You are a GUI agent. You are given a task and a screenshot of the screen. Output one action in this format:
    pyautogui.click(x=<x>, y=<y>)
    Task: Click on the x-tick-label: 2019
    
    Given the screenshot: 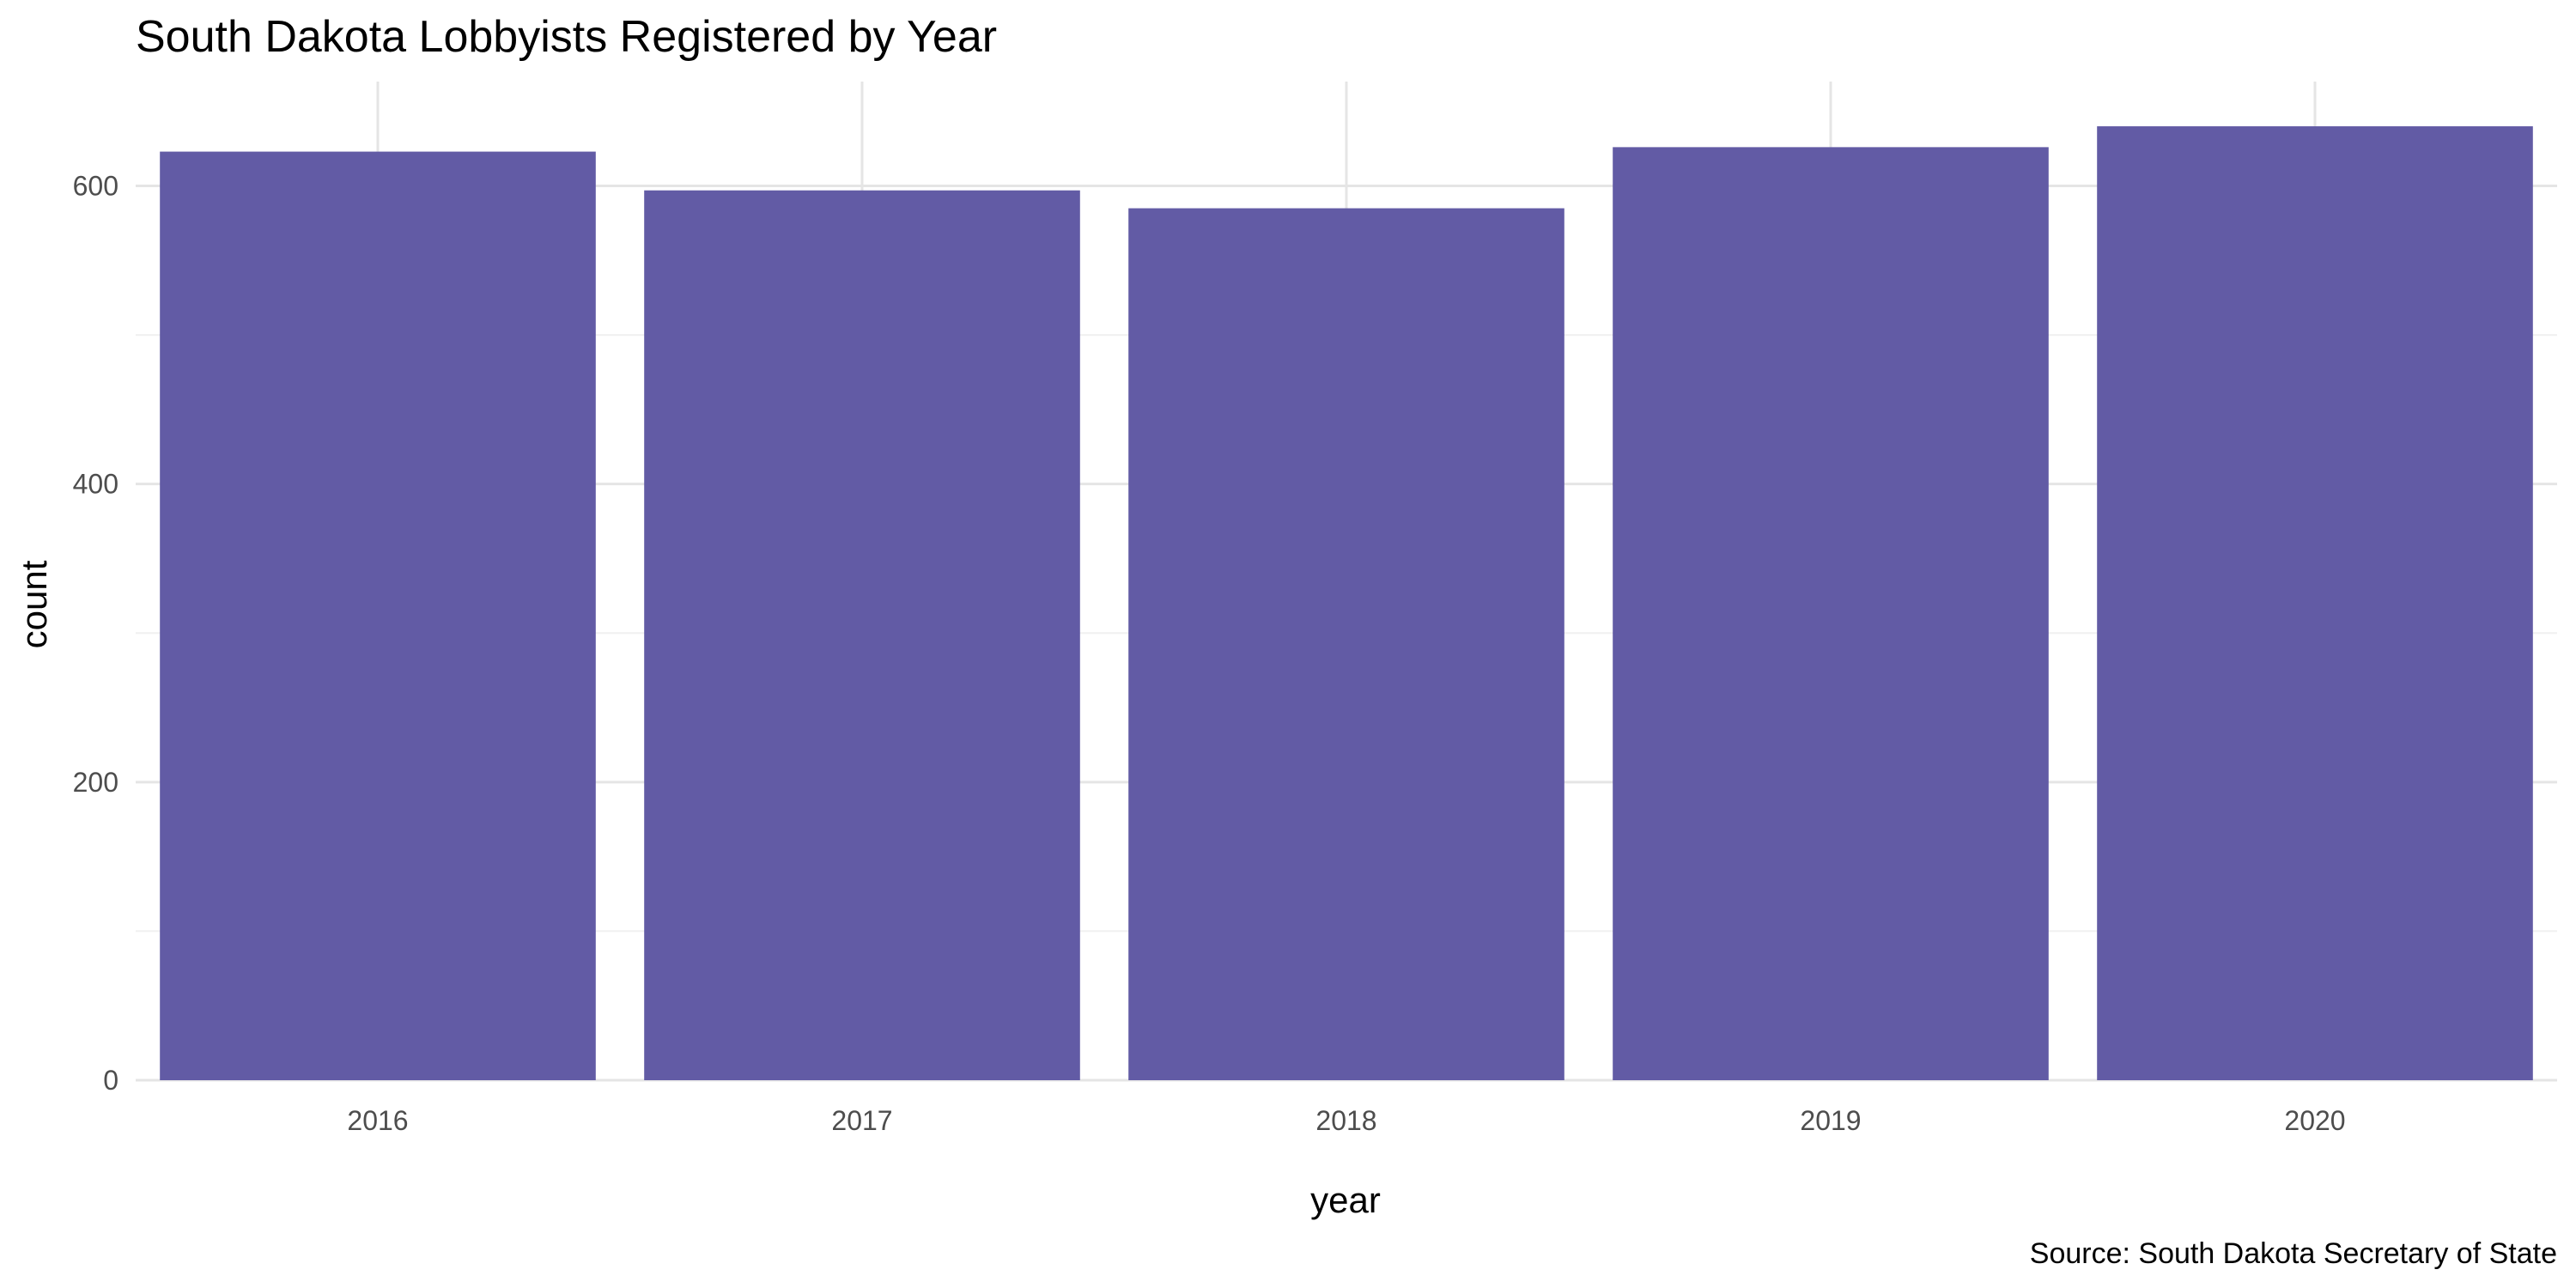 What is the action you would take?
    pyautogui.click(x=1830, y=1120)
    